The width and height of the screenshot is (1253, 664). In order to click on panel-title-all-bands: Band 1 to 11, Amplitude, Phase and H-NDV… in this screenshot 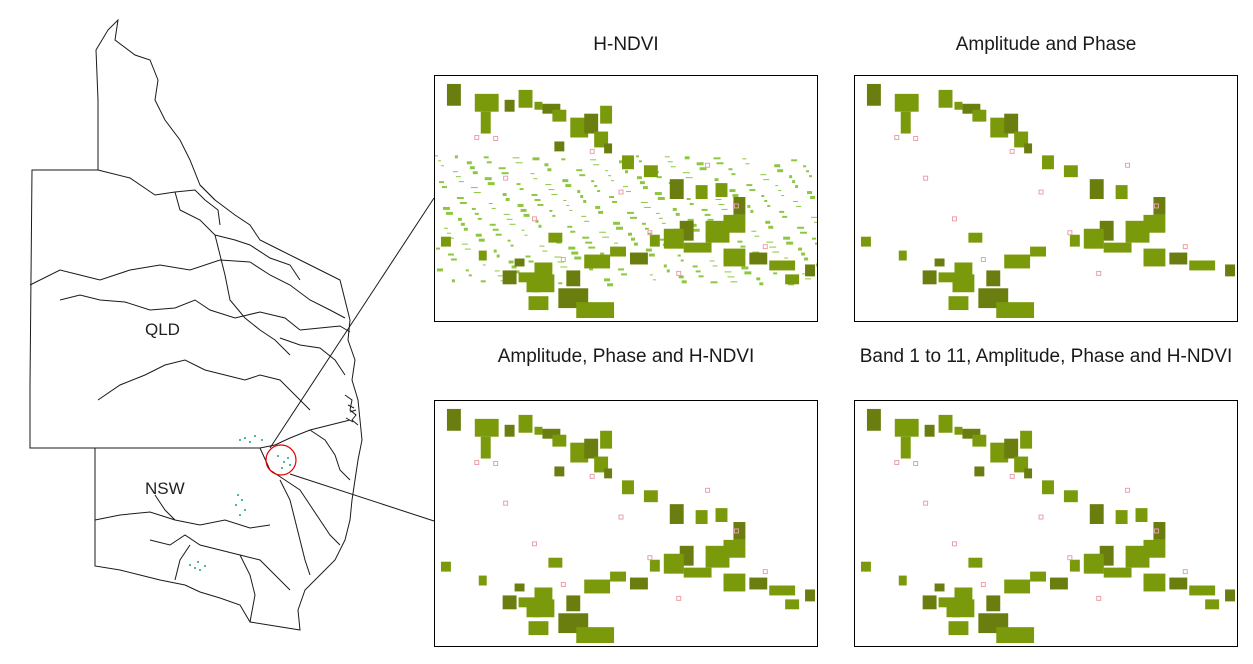, I will do `click(1046, 356)`.